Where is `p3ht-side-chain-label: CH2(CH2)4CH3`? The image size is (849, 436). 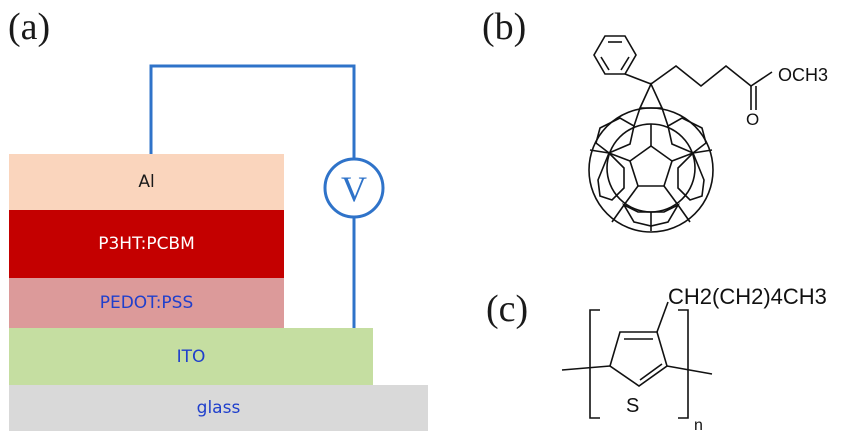
p3ht-side-chain-label: CH2(CH2)4CH3 is located at coordinates (747, 296).